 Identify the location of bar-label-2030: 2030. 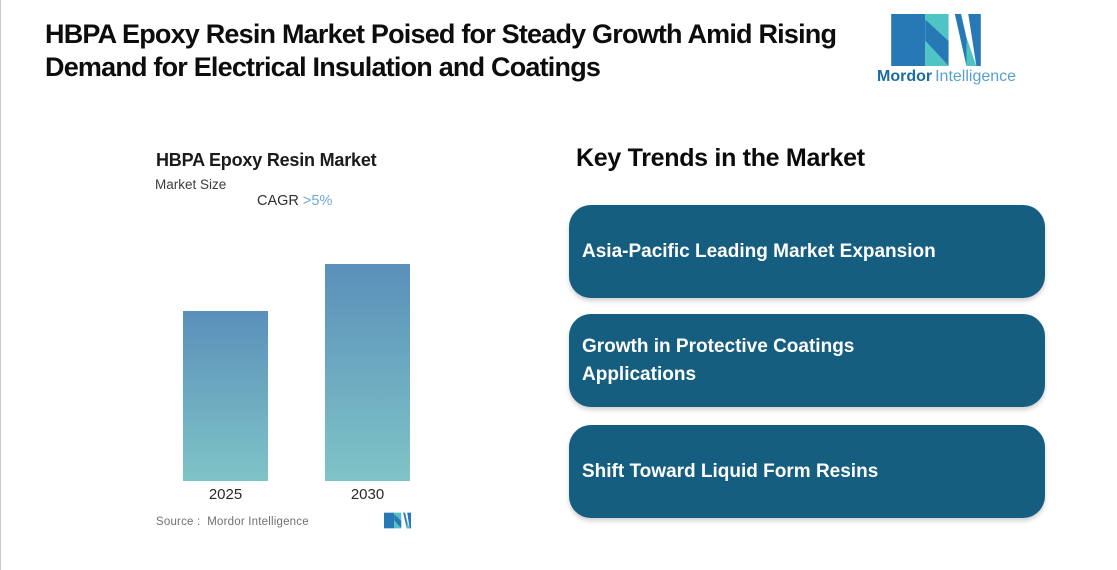
(367, 494).